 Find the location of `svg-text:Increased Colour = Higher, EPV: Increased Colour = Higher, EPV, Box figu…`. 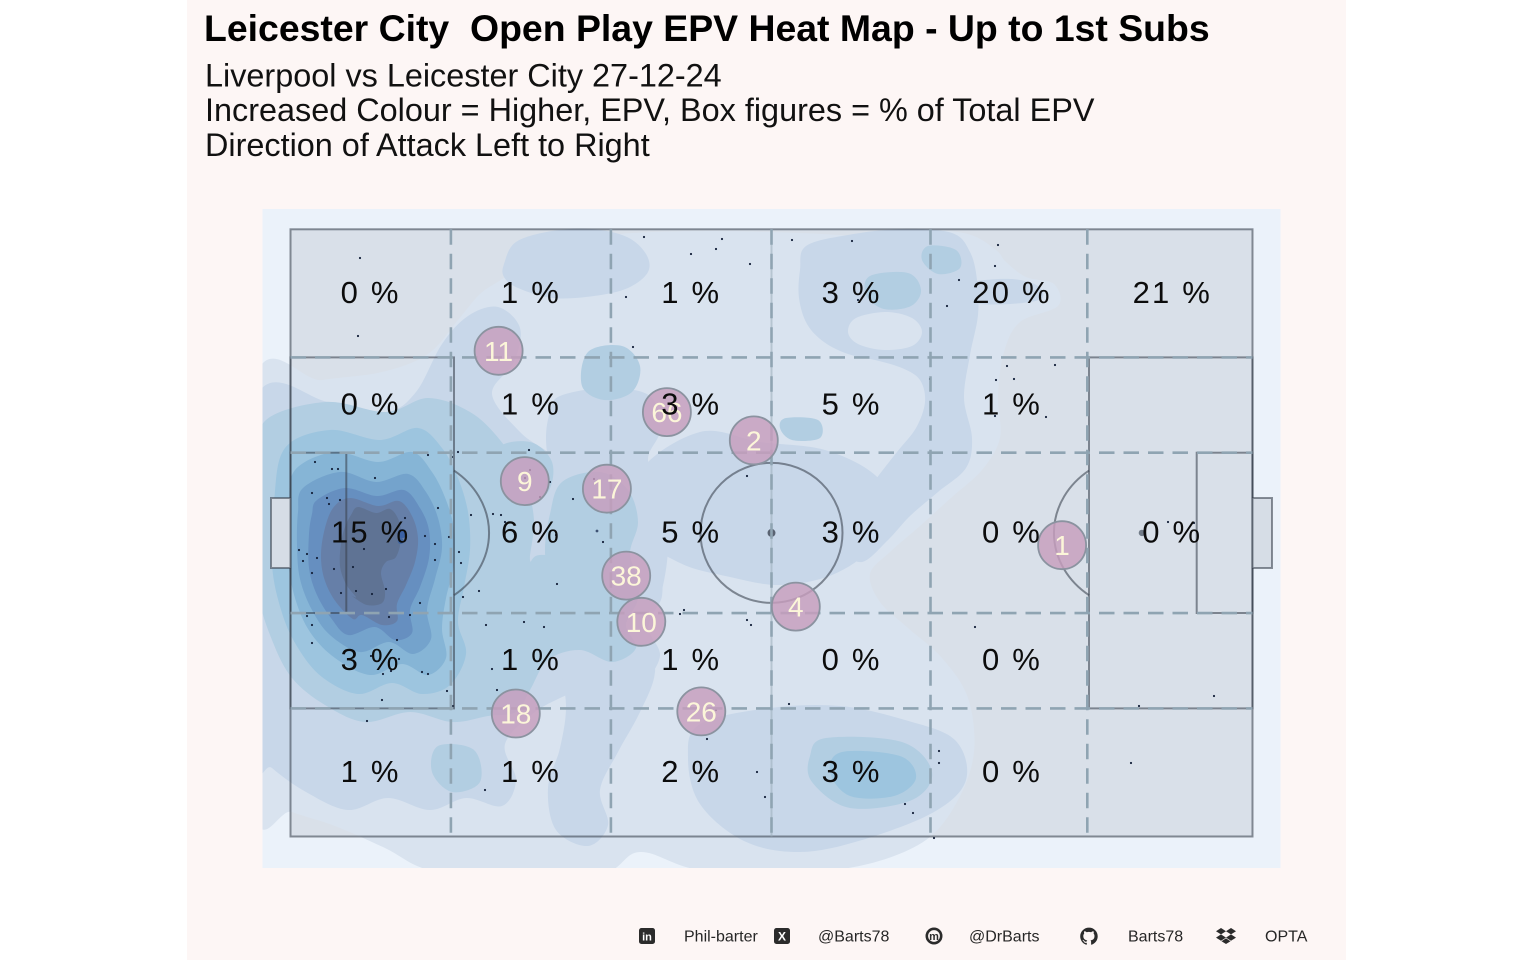

svg-text:Increased Colour = Higher, EPV: Increased Colour = Higher, EPV, Box figu… is located at coordinates (650, 110).